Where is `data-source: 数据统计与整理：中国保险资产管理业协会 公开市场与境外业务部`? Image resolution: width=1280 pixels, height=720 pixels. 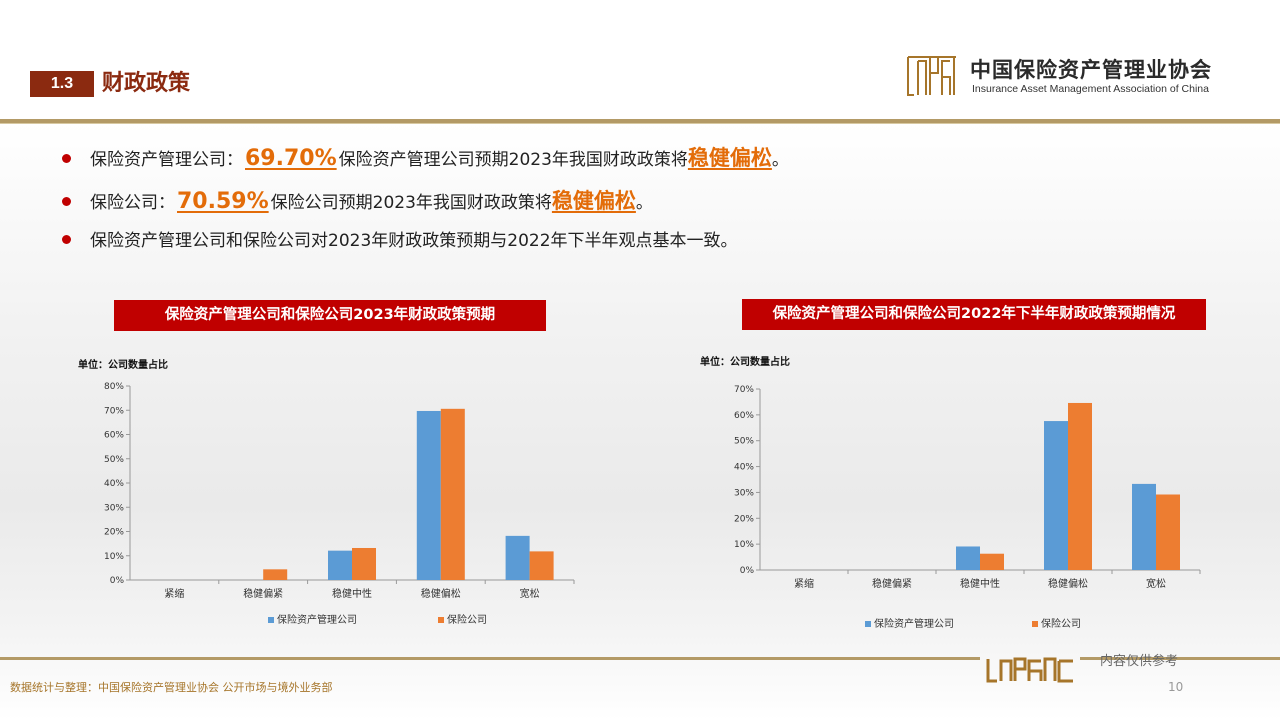
data-source: 数据统计与整理：中国保险资产管理业协会 公开市场与境外业务部 is located at coordinates (171, 687).